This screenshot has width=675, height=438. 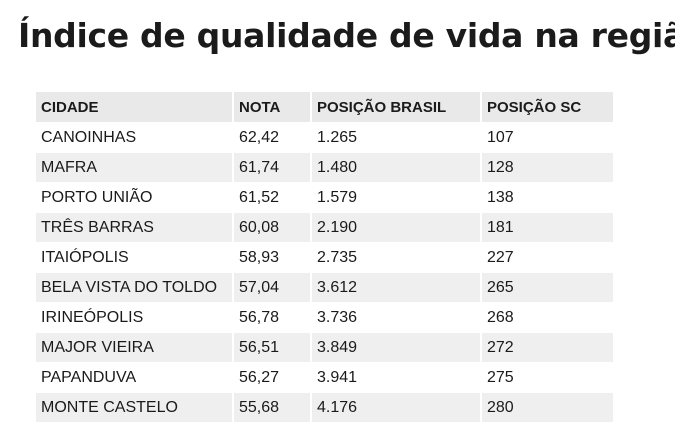 I want to click on cell-nota: 60,08, so click(x=272, y=227).